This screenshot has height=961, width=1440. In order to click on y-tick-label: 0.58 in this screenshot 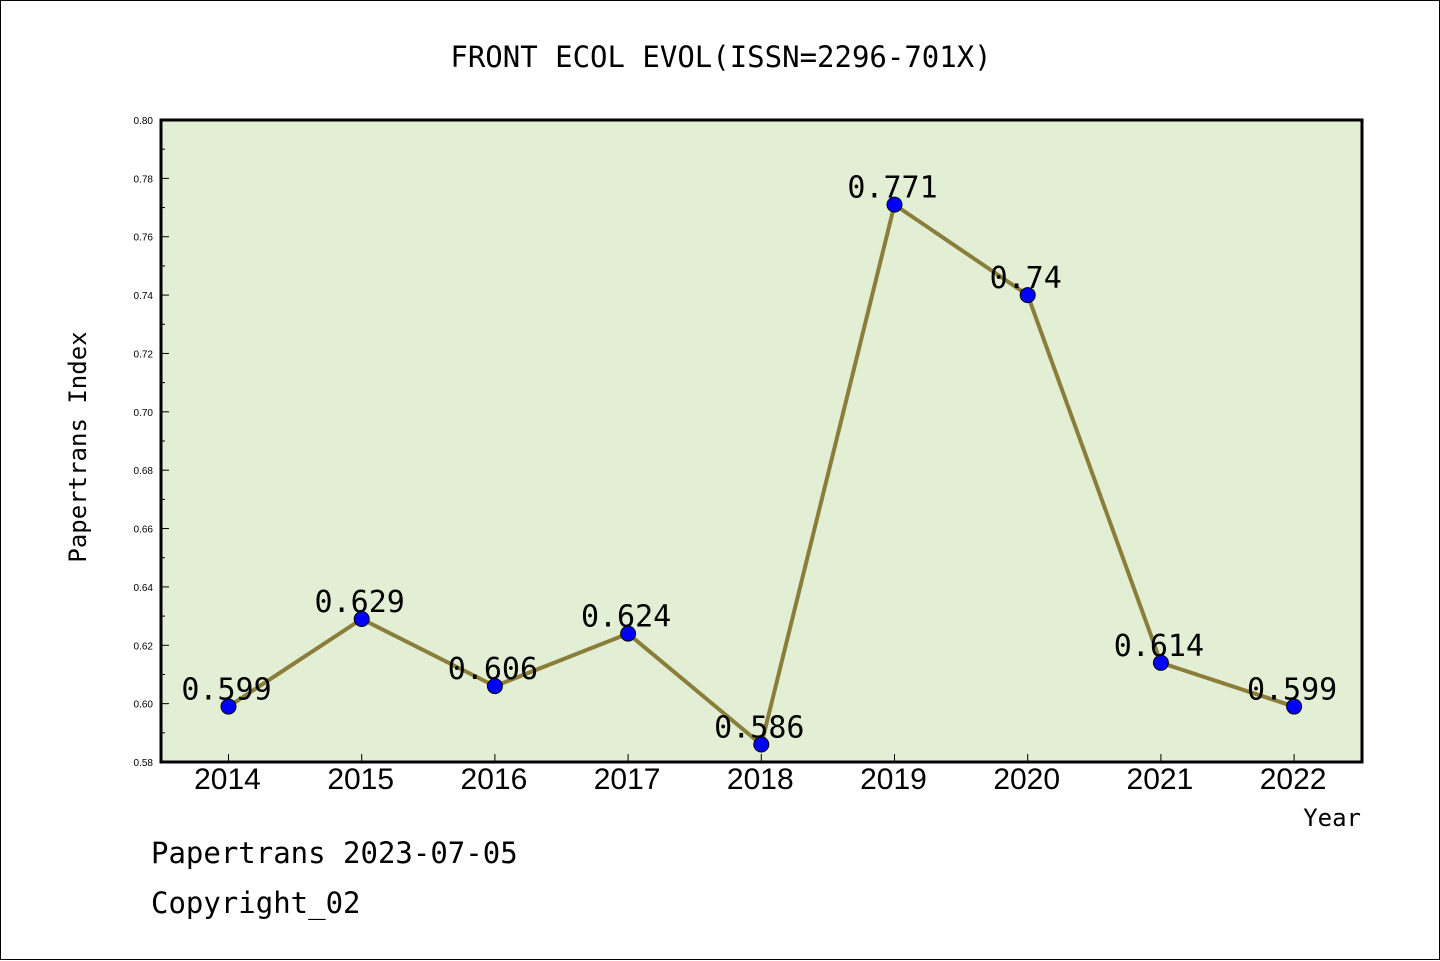, I will do `click(144, 763)`.